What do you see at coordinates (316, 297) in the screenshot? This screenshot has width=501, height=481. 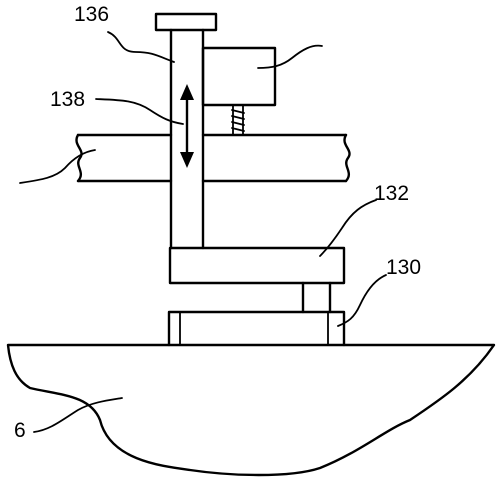 I see `stem` at bounding box center [316, 297].